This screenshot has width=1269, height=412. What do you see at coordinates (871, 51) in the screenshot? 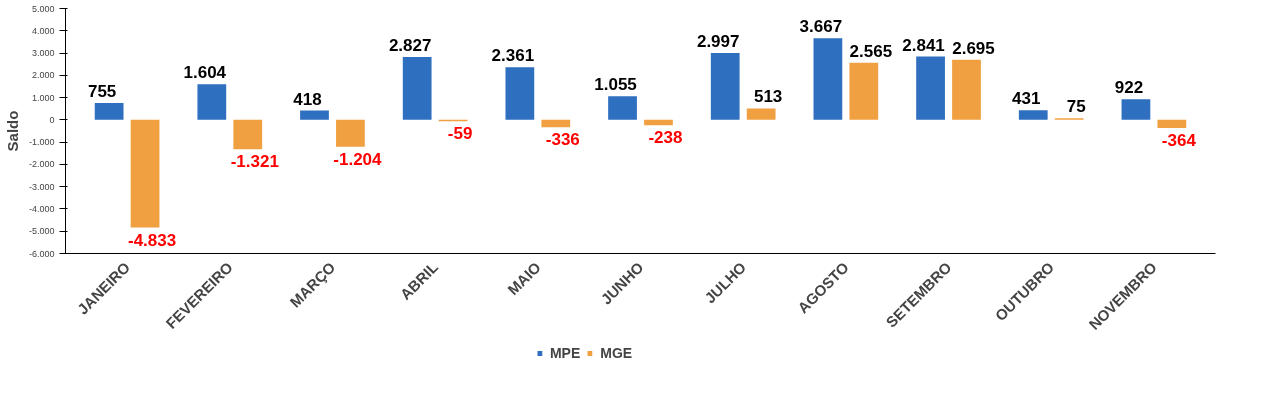
I see `data-label: 2.565` at bounding box center [871, 51].